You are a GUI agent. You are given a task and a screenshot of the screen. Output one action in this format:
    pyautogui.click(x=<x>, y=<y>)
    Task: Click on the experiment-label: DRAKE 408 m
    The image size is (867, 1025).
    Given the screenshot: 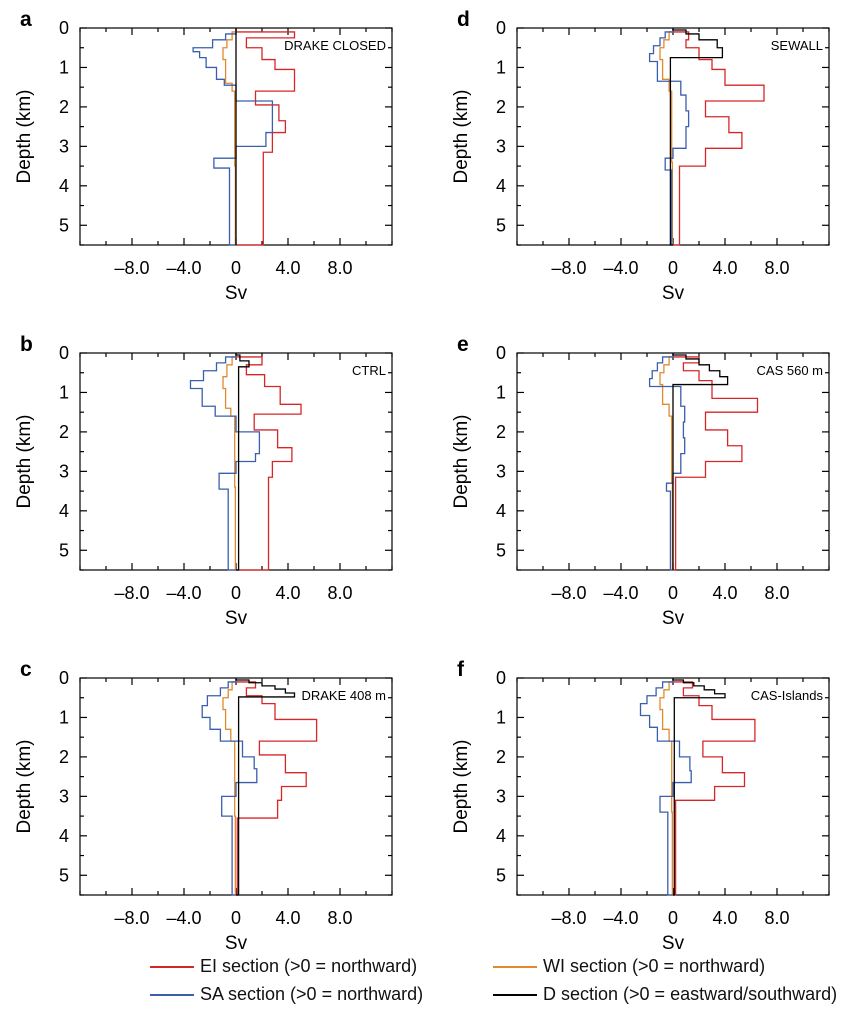 What is the action you would take?
    pyautogui.click(x=343, y=695)
    